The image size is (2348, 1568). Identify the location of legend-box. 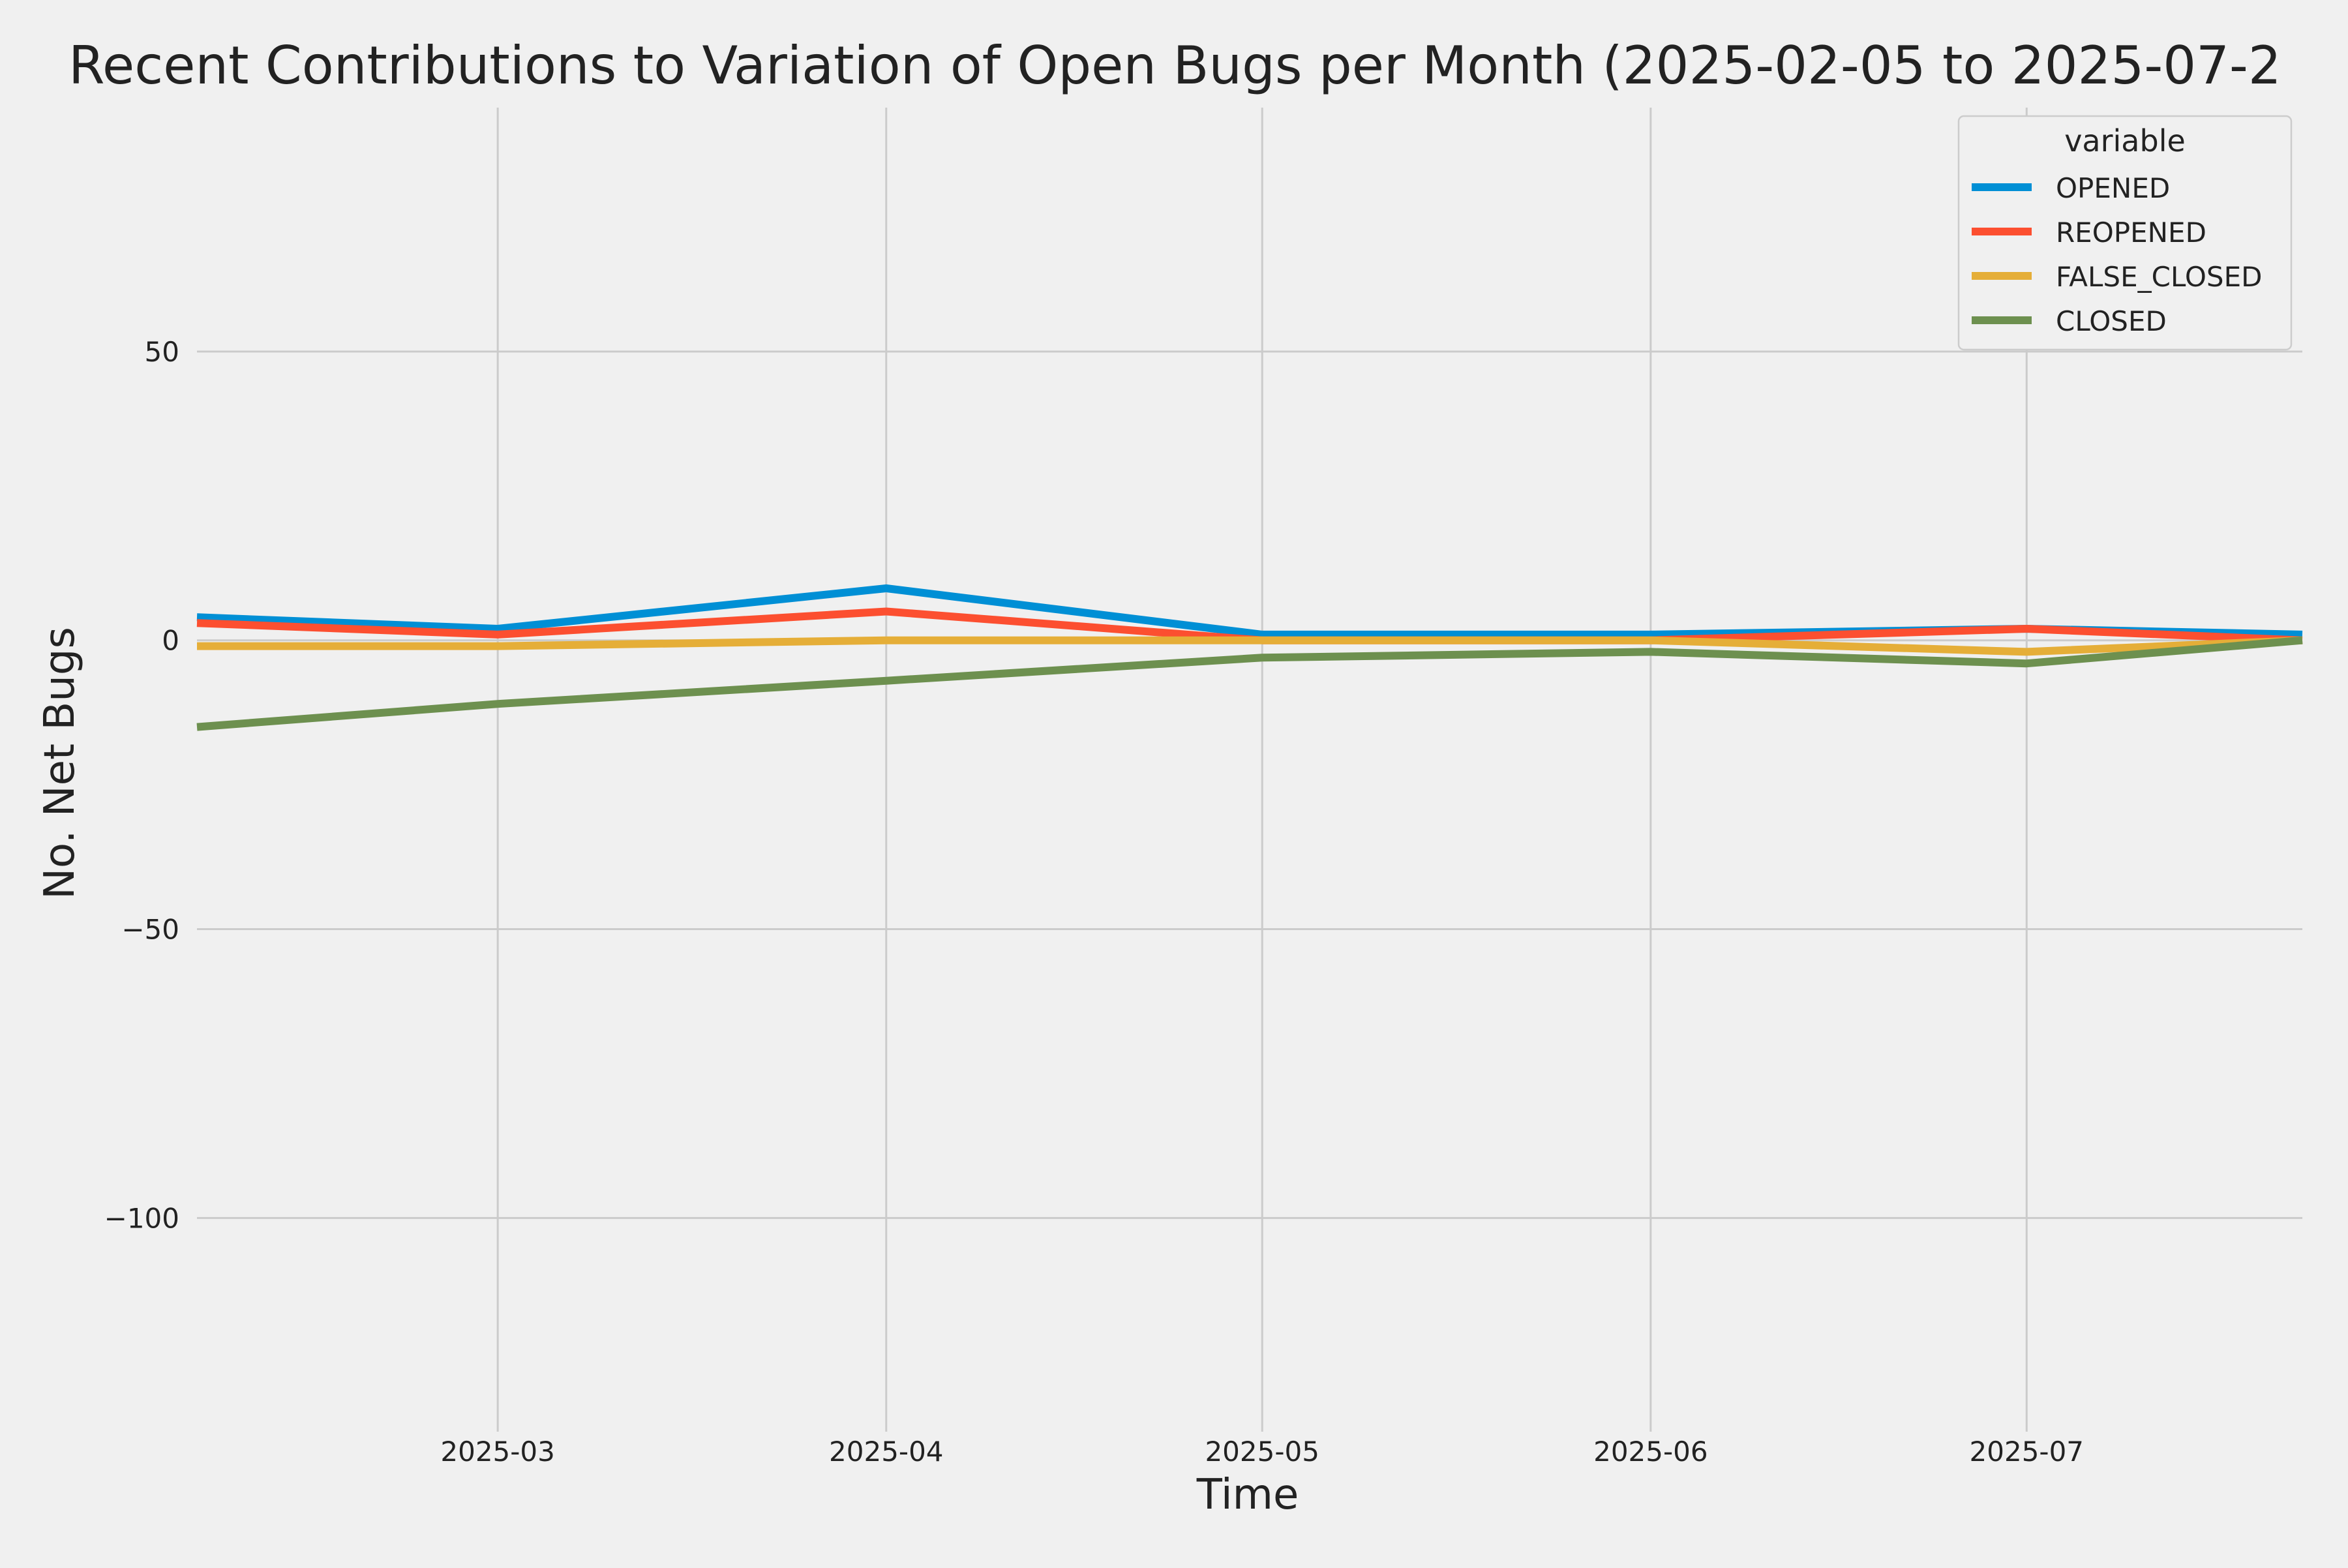
(2125, 233).